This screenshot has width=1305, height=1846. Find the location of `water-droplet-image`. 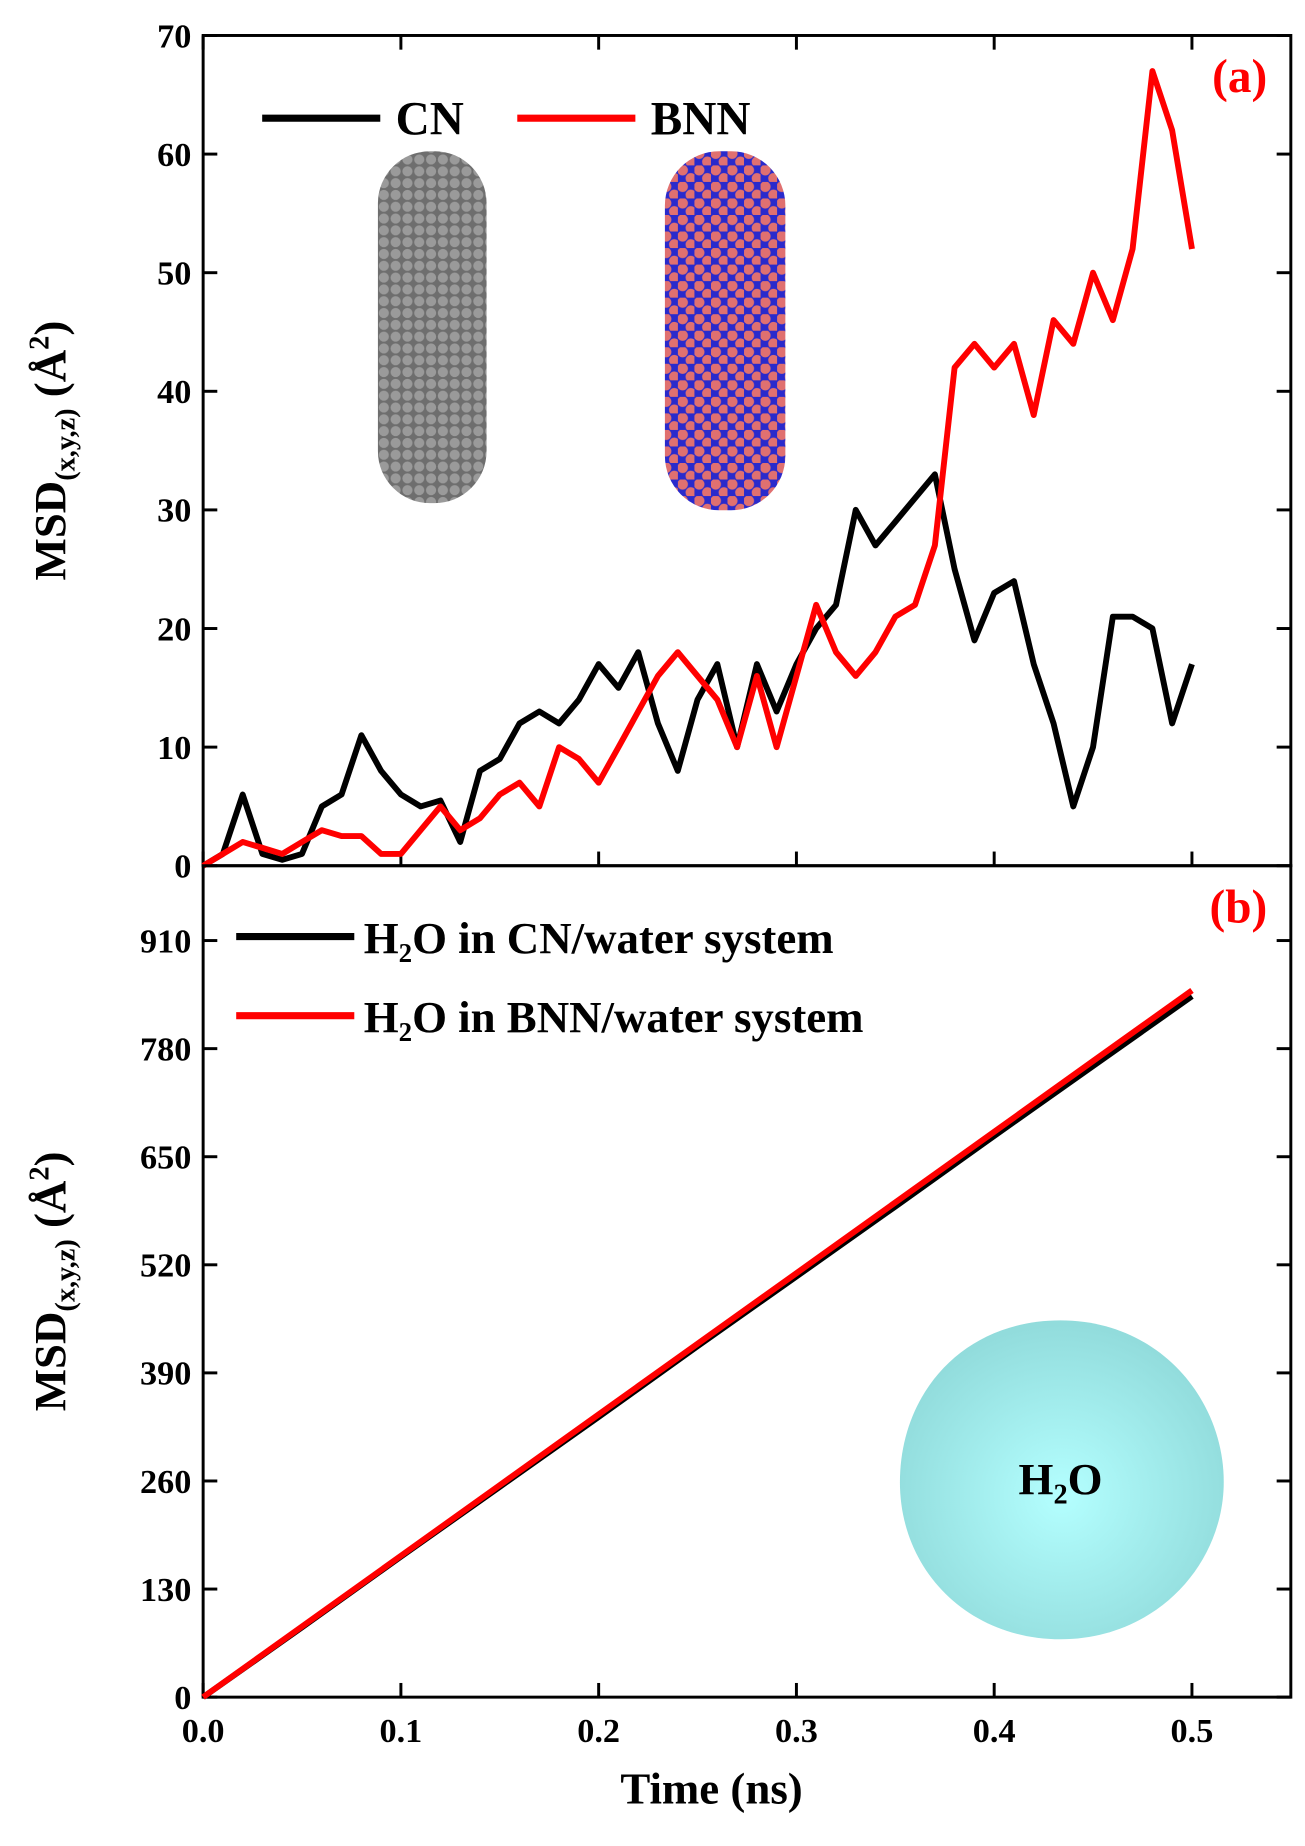

water-droplet-image is located at coordinates (1061, 1480).